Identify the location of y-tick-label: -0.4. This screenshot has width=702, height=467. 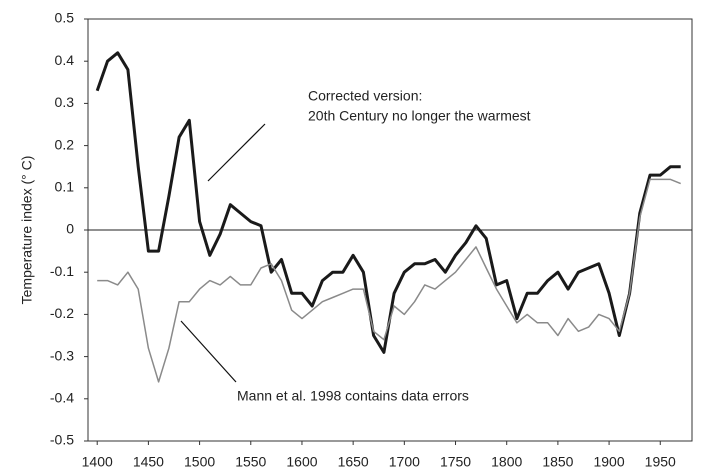
(62, 398).